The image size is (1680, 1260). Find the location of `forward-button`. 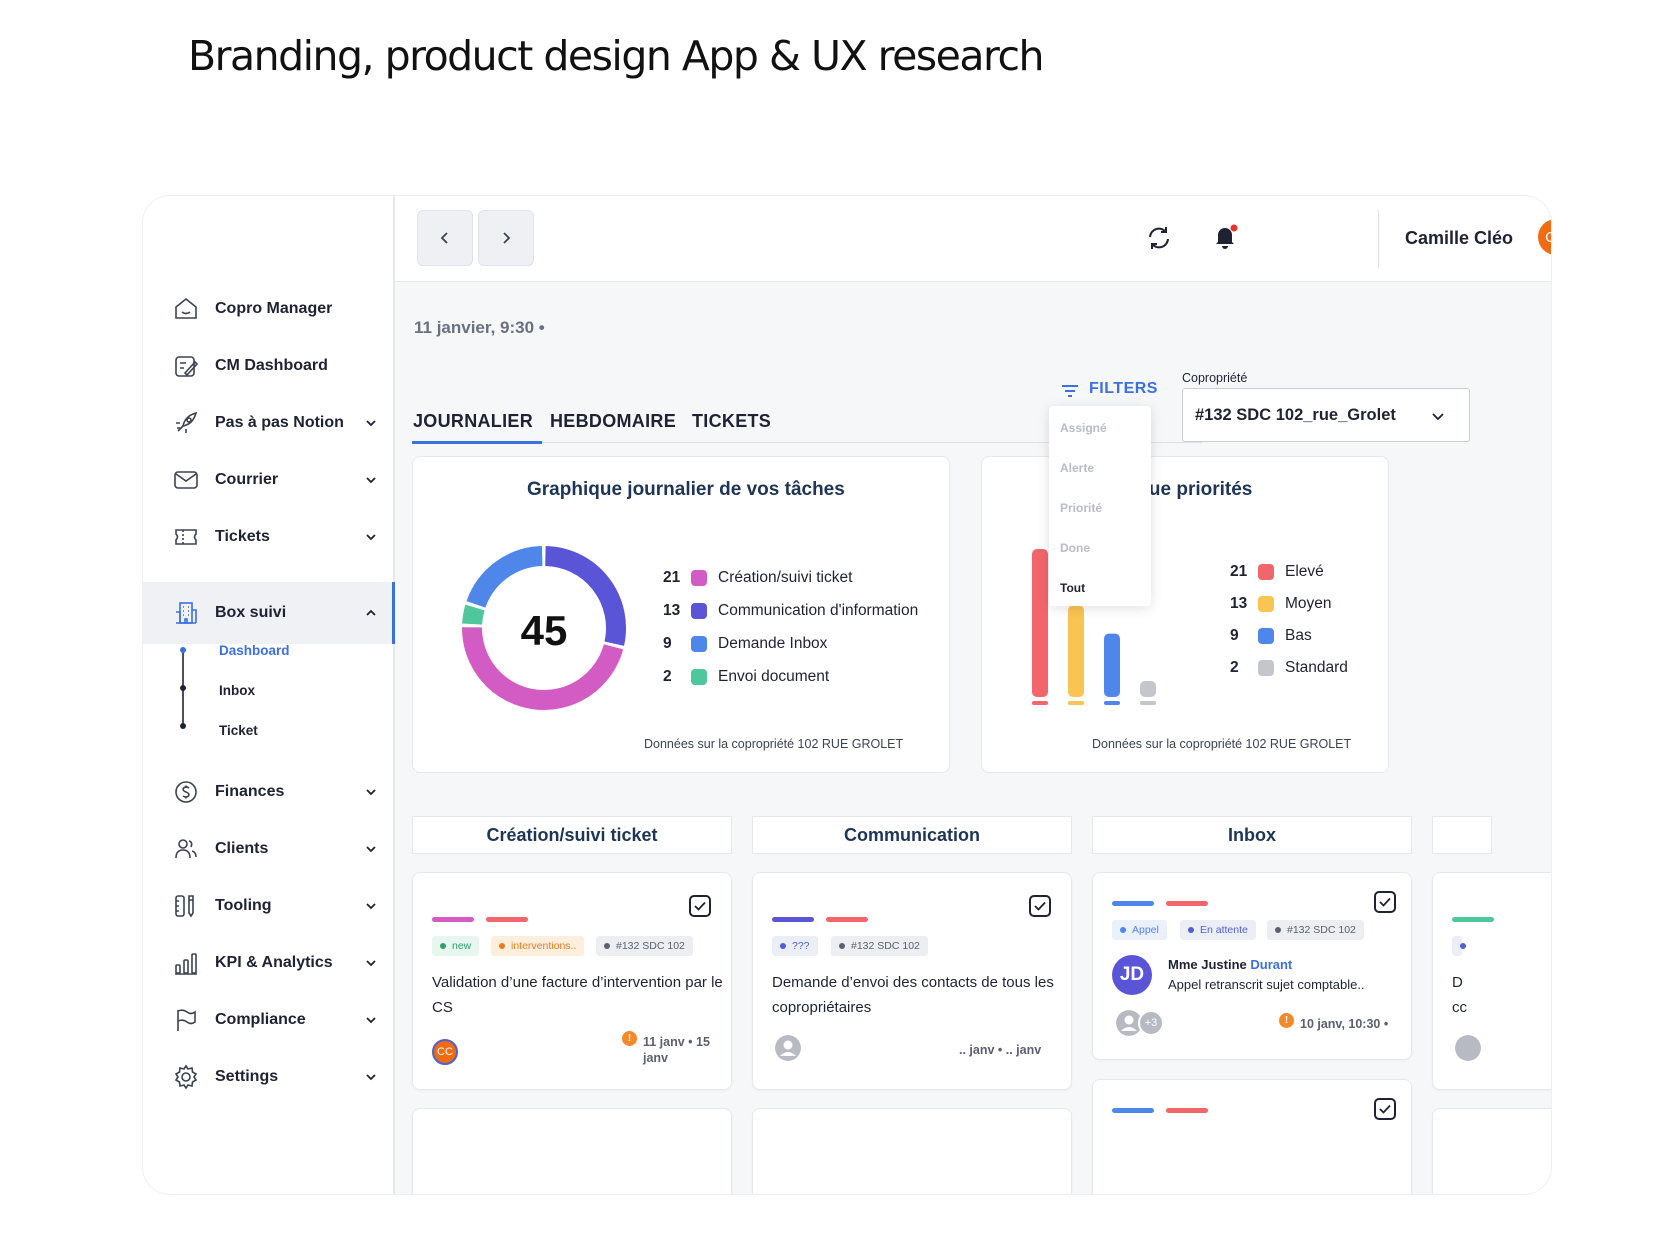

forward-button is located at coordinates (506, 238).